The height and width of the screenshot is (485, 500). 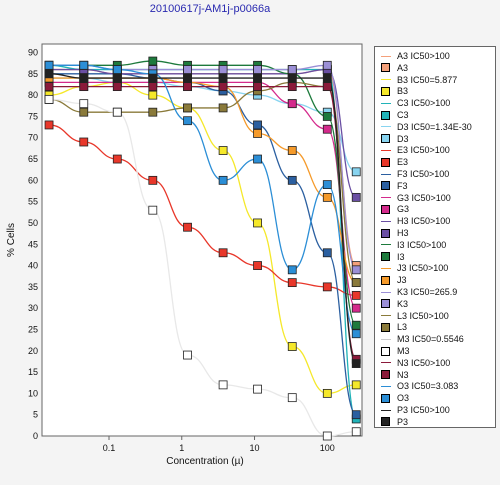 I want to click on y-tick-label: 80, so click(x=33, y=95).